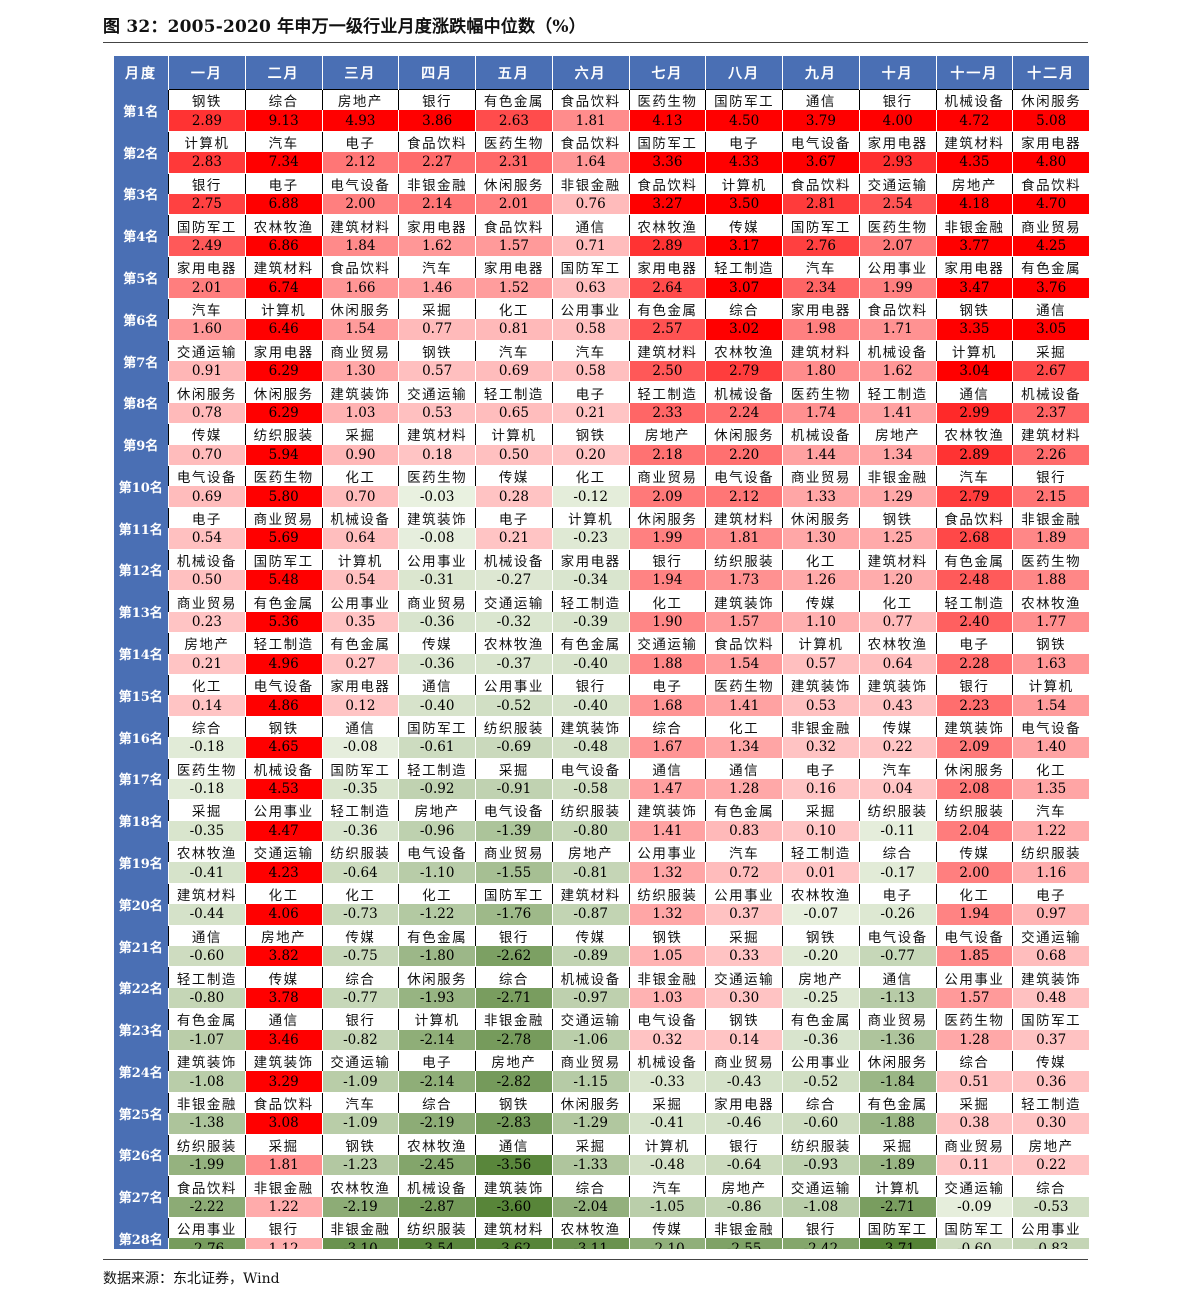 The height and width of the screenshot is (1306, 1191). Describe the element at coordinates (974, 163) in the screenshot. I see `median-change-cell: 4.35` at that location.